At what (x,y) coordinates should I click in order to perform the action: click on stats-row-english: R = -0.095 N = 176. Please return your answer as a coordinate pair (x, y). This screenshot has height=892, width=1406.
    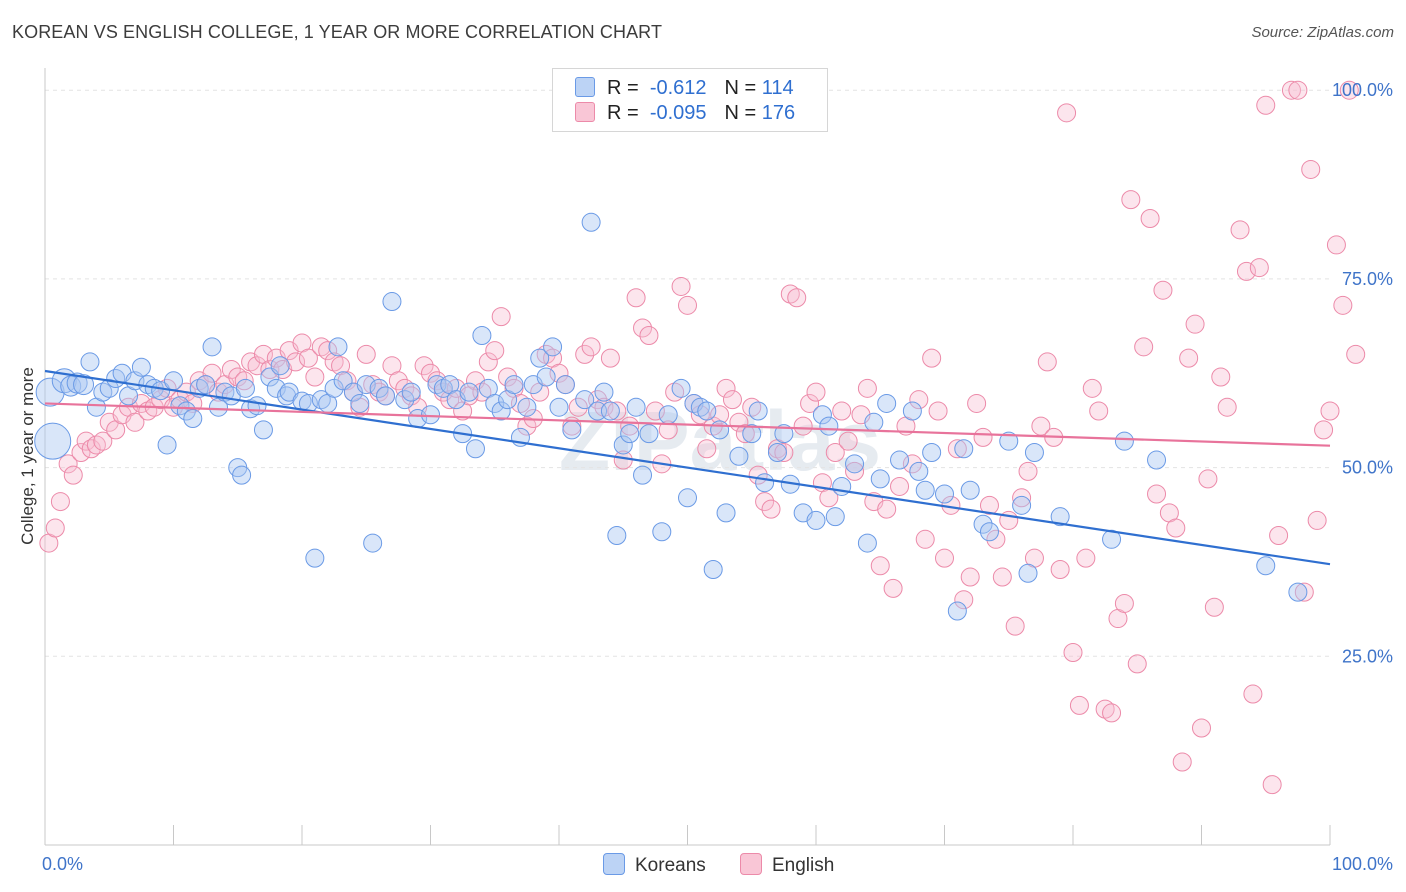
    Looking at the image, I should click on (685, 114).